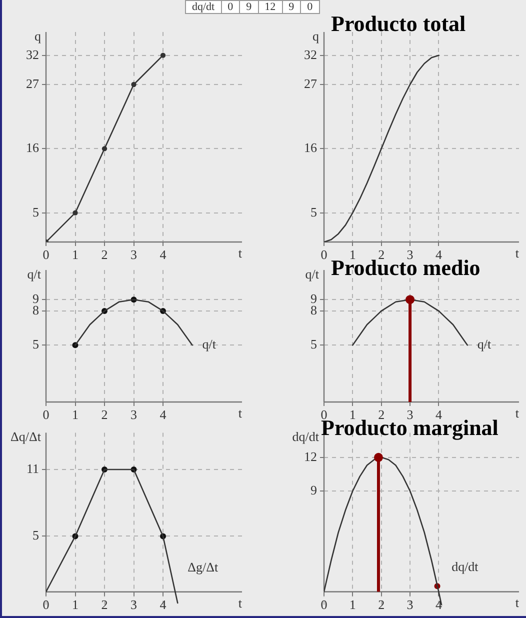 Image resolution: width=526 pixels, height=618 pixels. I want to click on y-tick-label: 9, so click(313, 490).